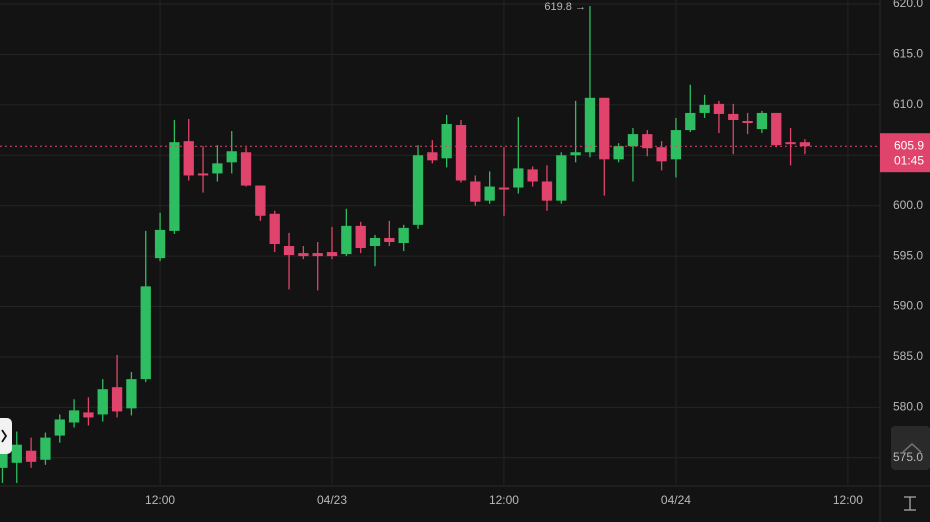  I want to click on max-annotation: 619.8 →, so click(565, 7).